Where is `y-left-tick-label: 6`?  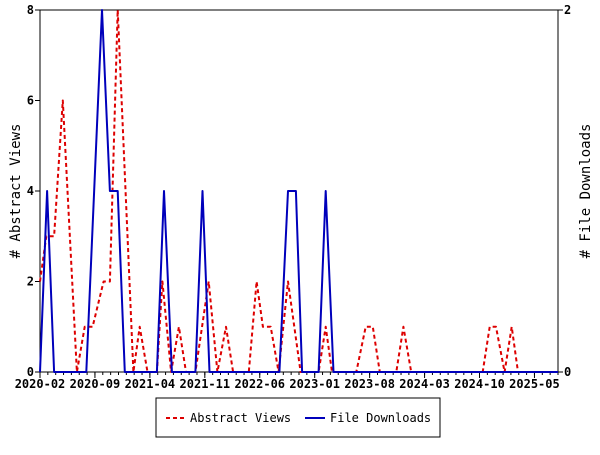 y-left-tick-label: 6 is located at coordinates (30, 101).